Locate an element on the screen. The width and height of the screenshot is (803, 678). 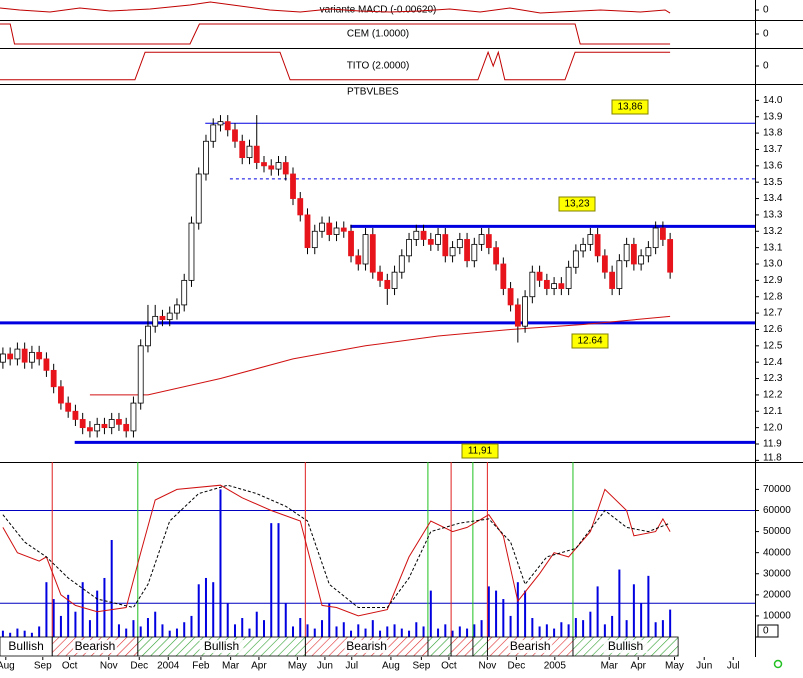
zero-box is located at coordinates (768, 631).